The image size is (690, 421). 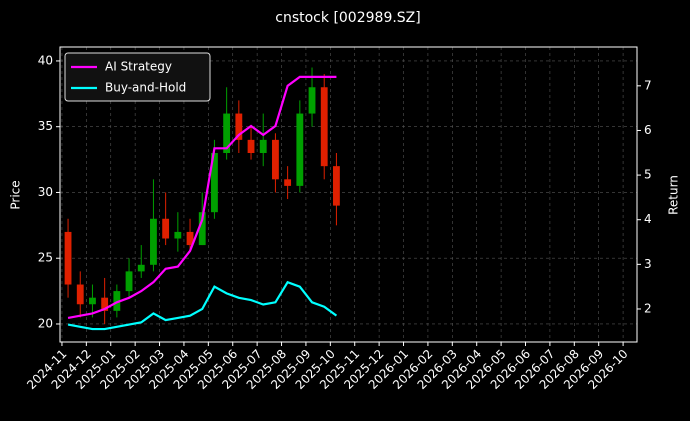 I want to click on y2-axis-label: Return, so click(x=674, y=195).